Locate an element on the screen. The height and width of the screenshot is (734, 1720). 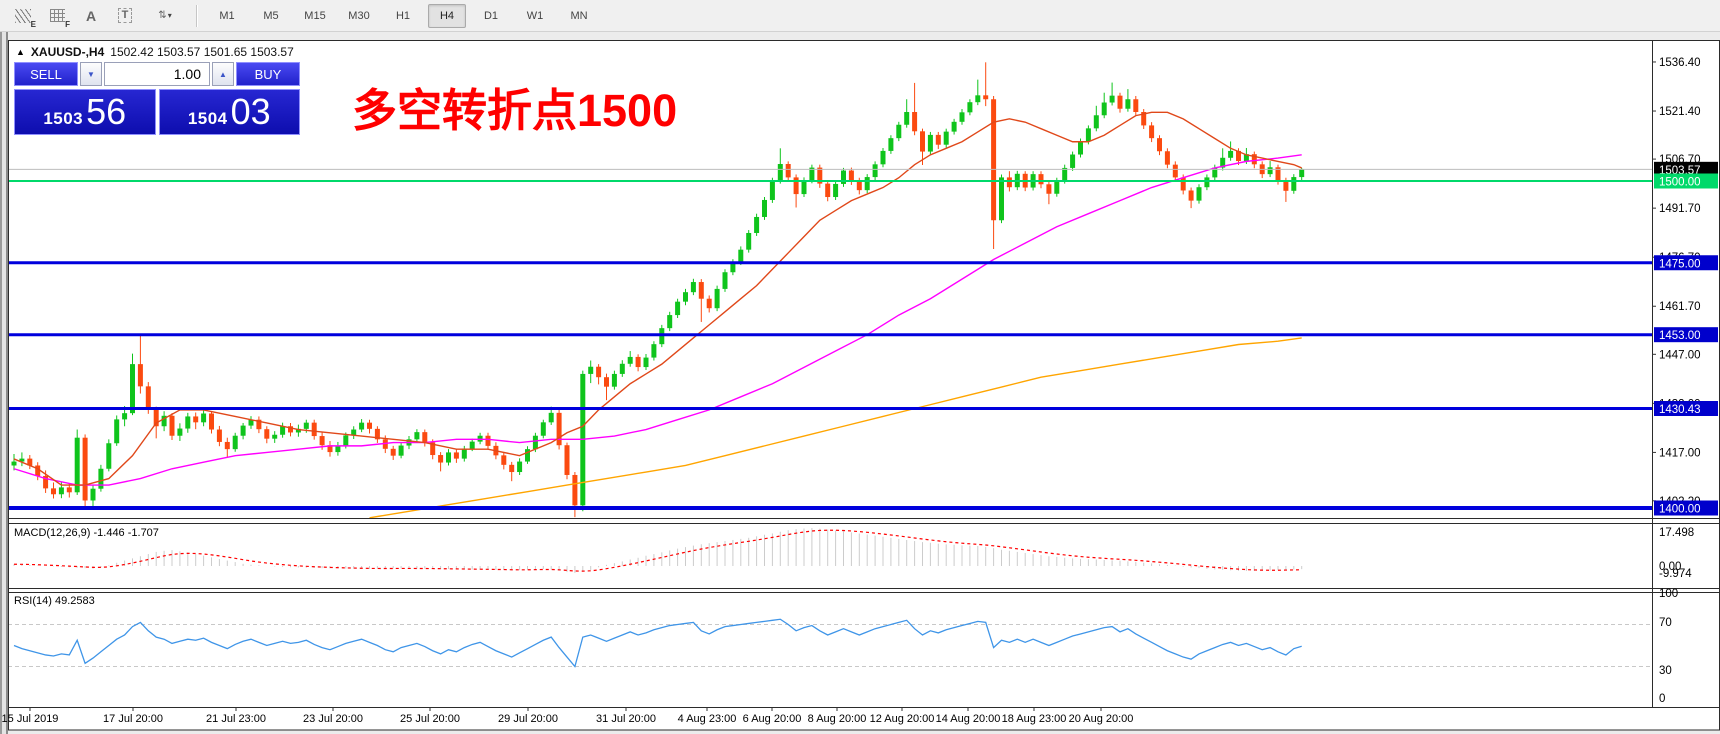
tf-button-H1: H1 is located at coordinates (403, 15).